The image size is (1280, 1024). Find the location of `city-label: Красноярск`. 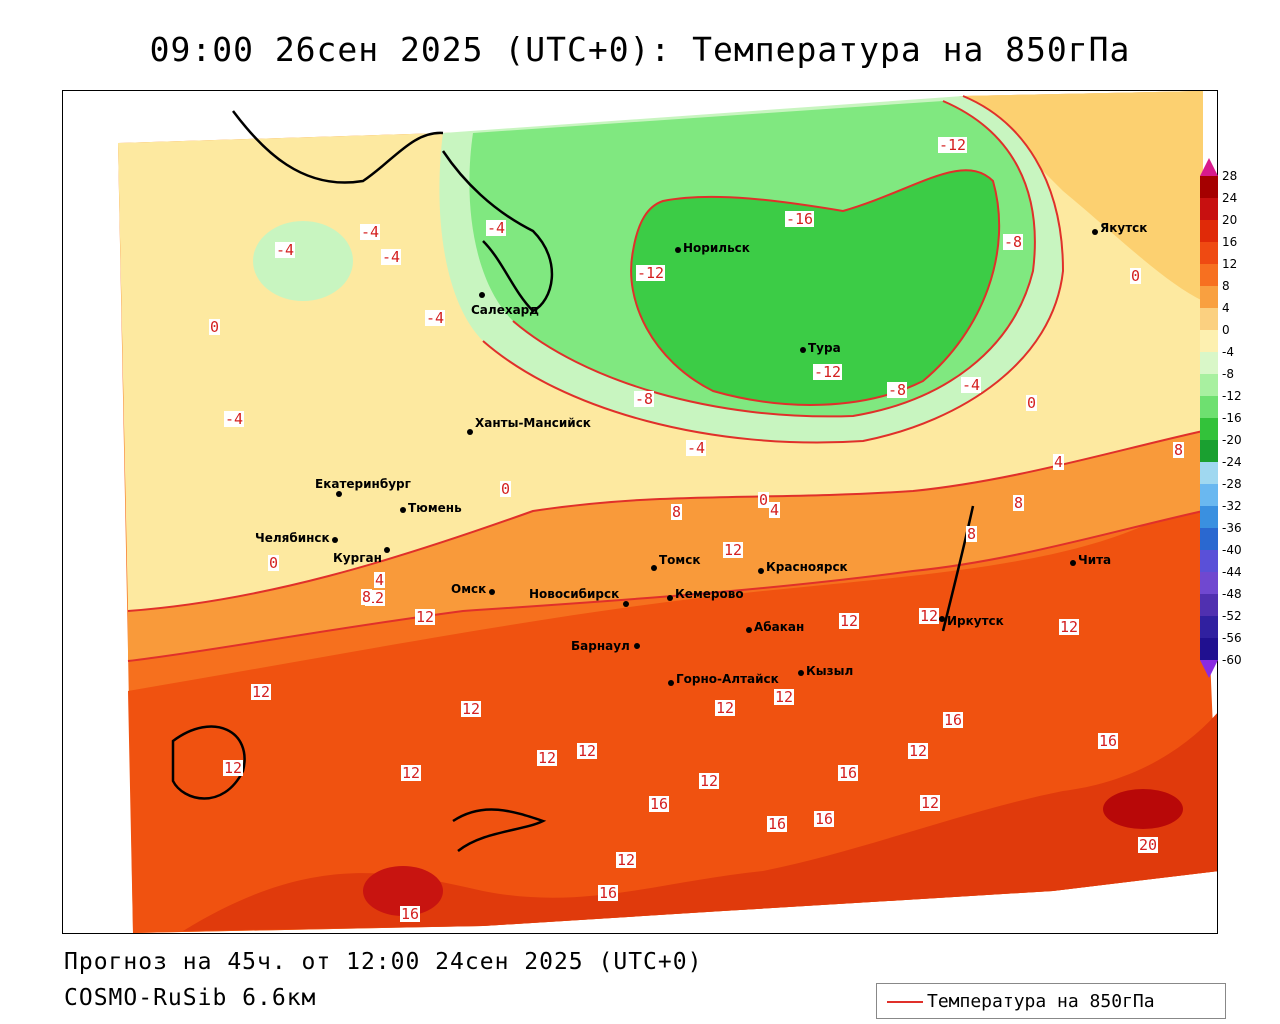

city-label: Красноярск is located at coordinates (807, 567).